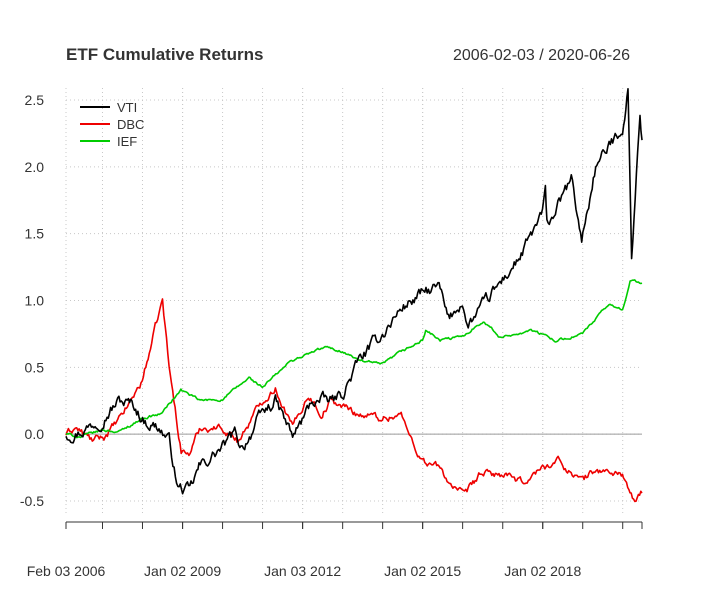  Describe the element at coordinates (127, 107) in the screenshot. I see `legend-label-vti: VTI` at that location.